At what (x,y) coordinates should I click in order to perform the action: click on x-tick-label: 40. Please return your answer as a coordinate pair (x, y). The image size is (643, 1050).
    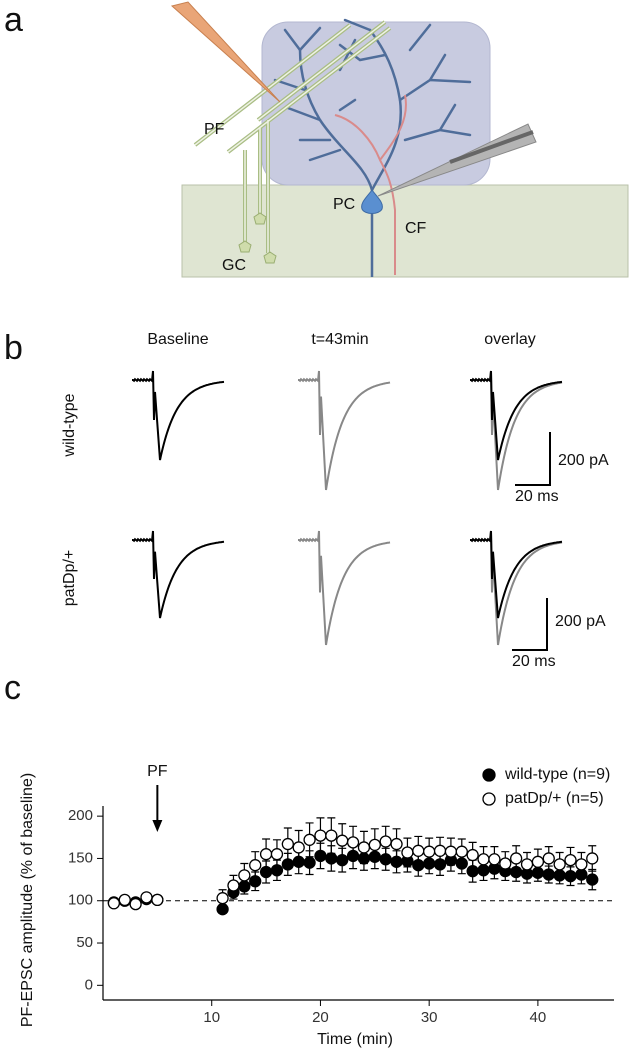
    Looking at the image, I should click on (538, 1017).